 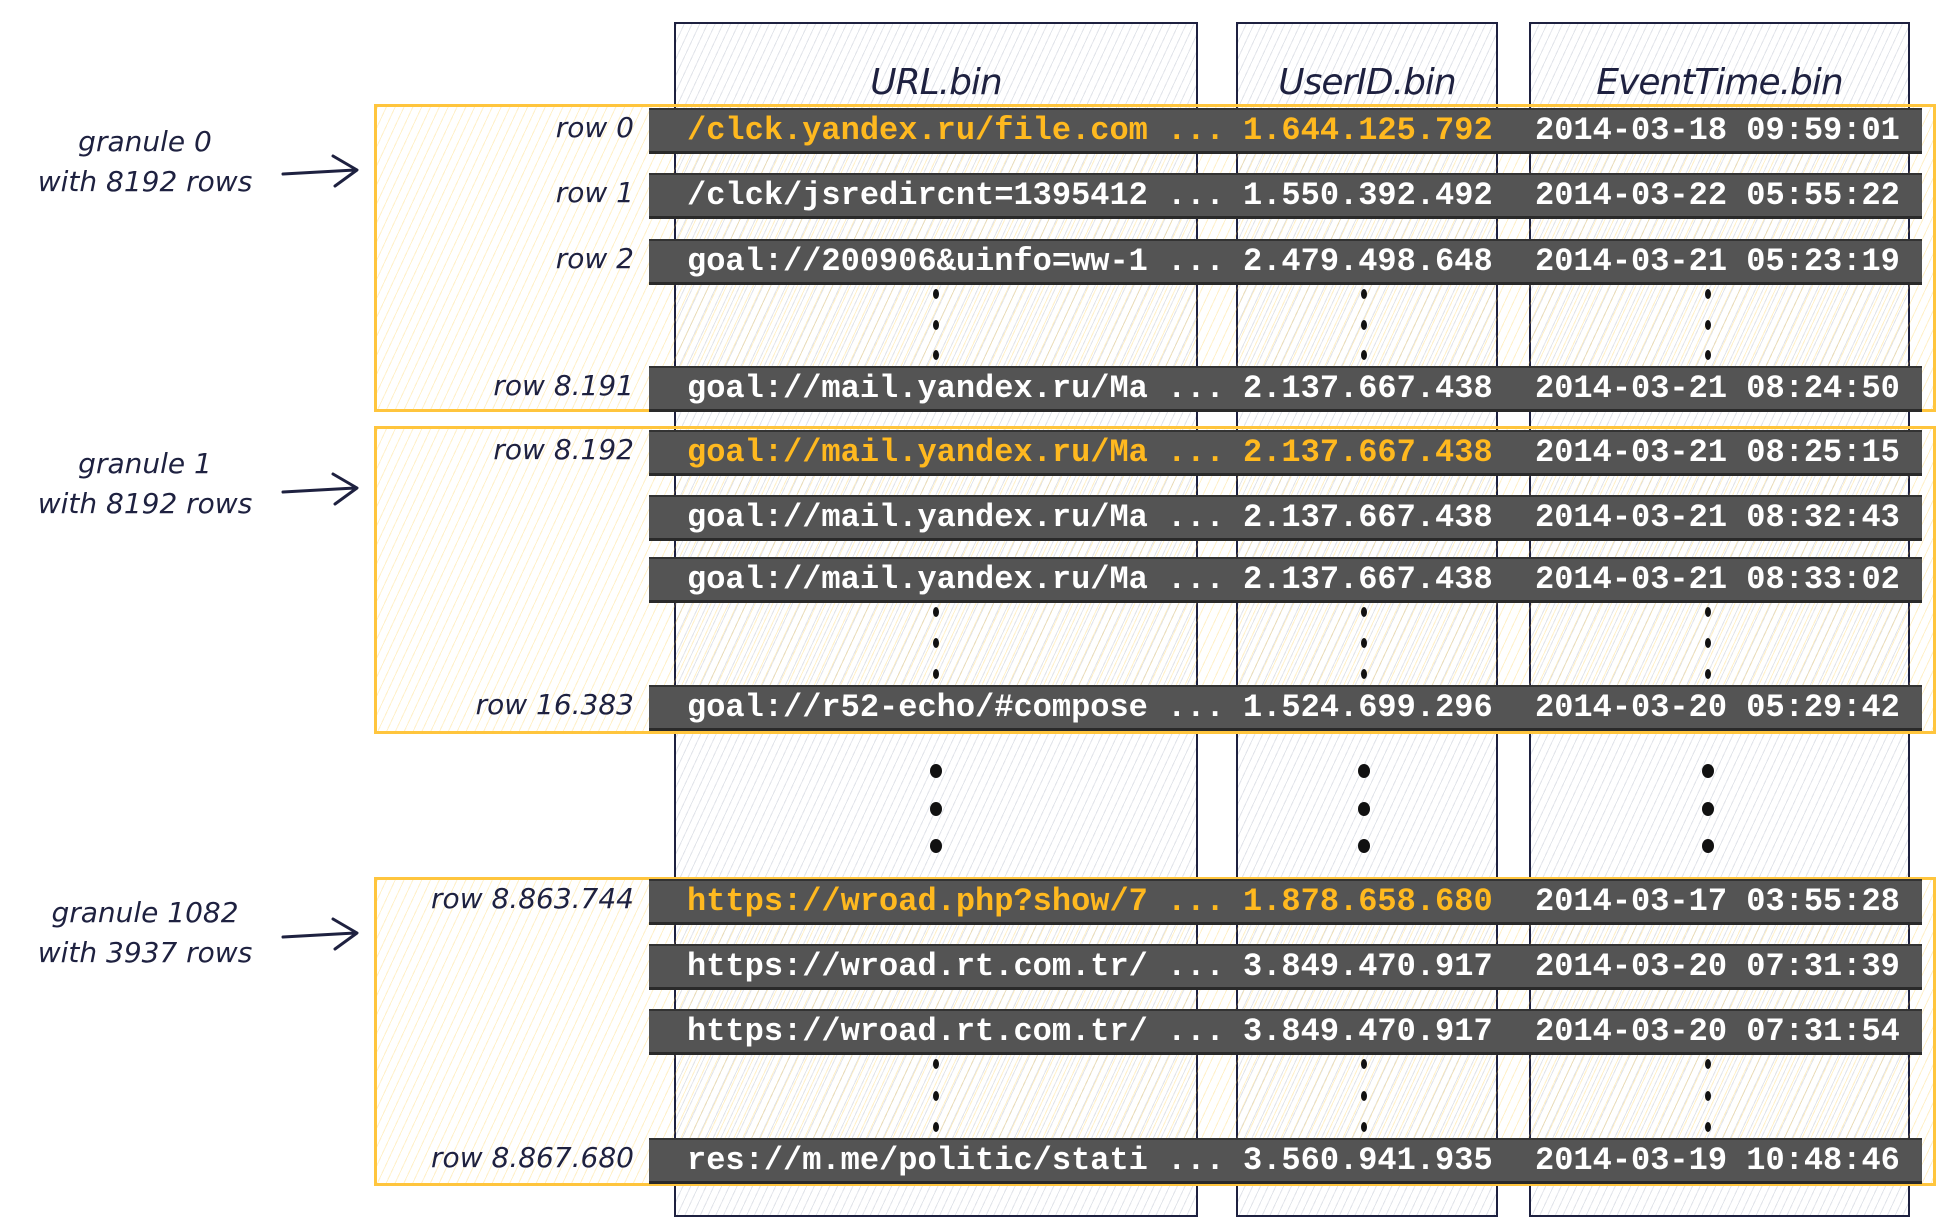 What do you see at coordinates (1717, 261) in the screenshot?
I see `eventtime-cell: 2014-03-21 05:23:19` at bounding box center [1717, 261].